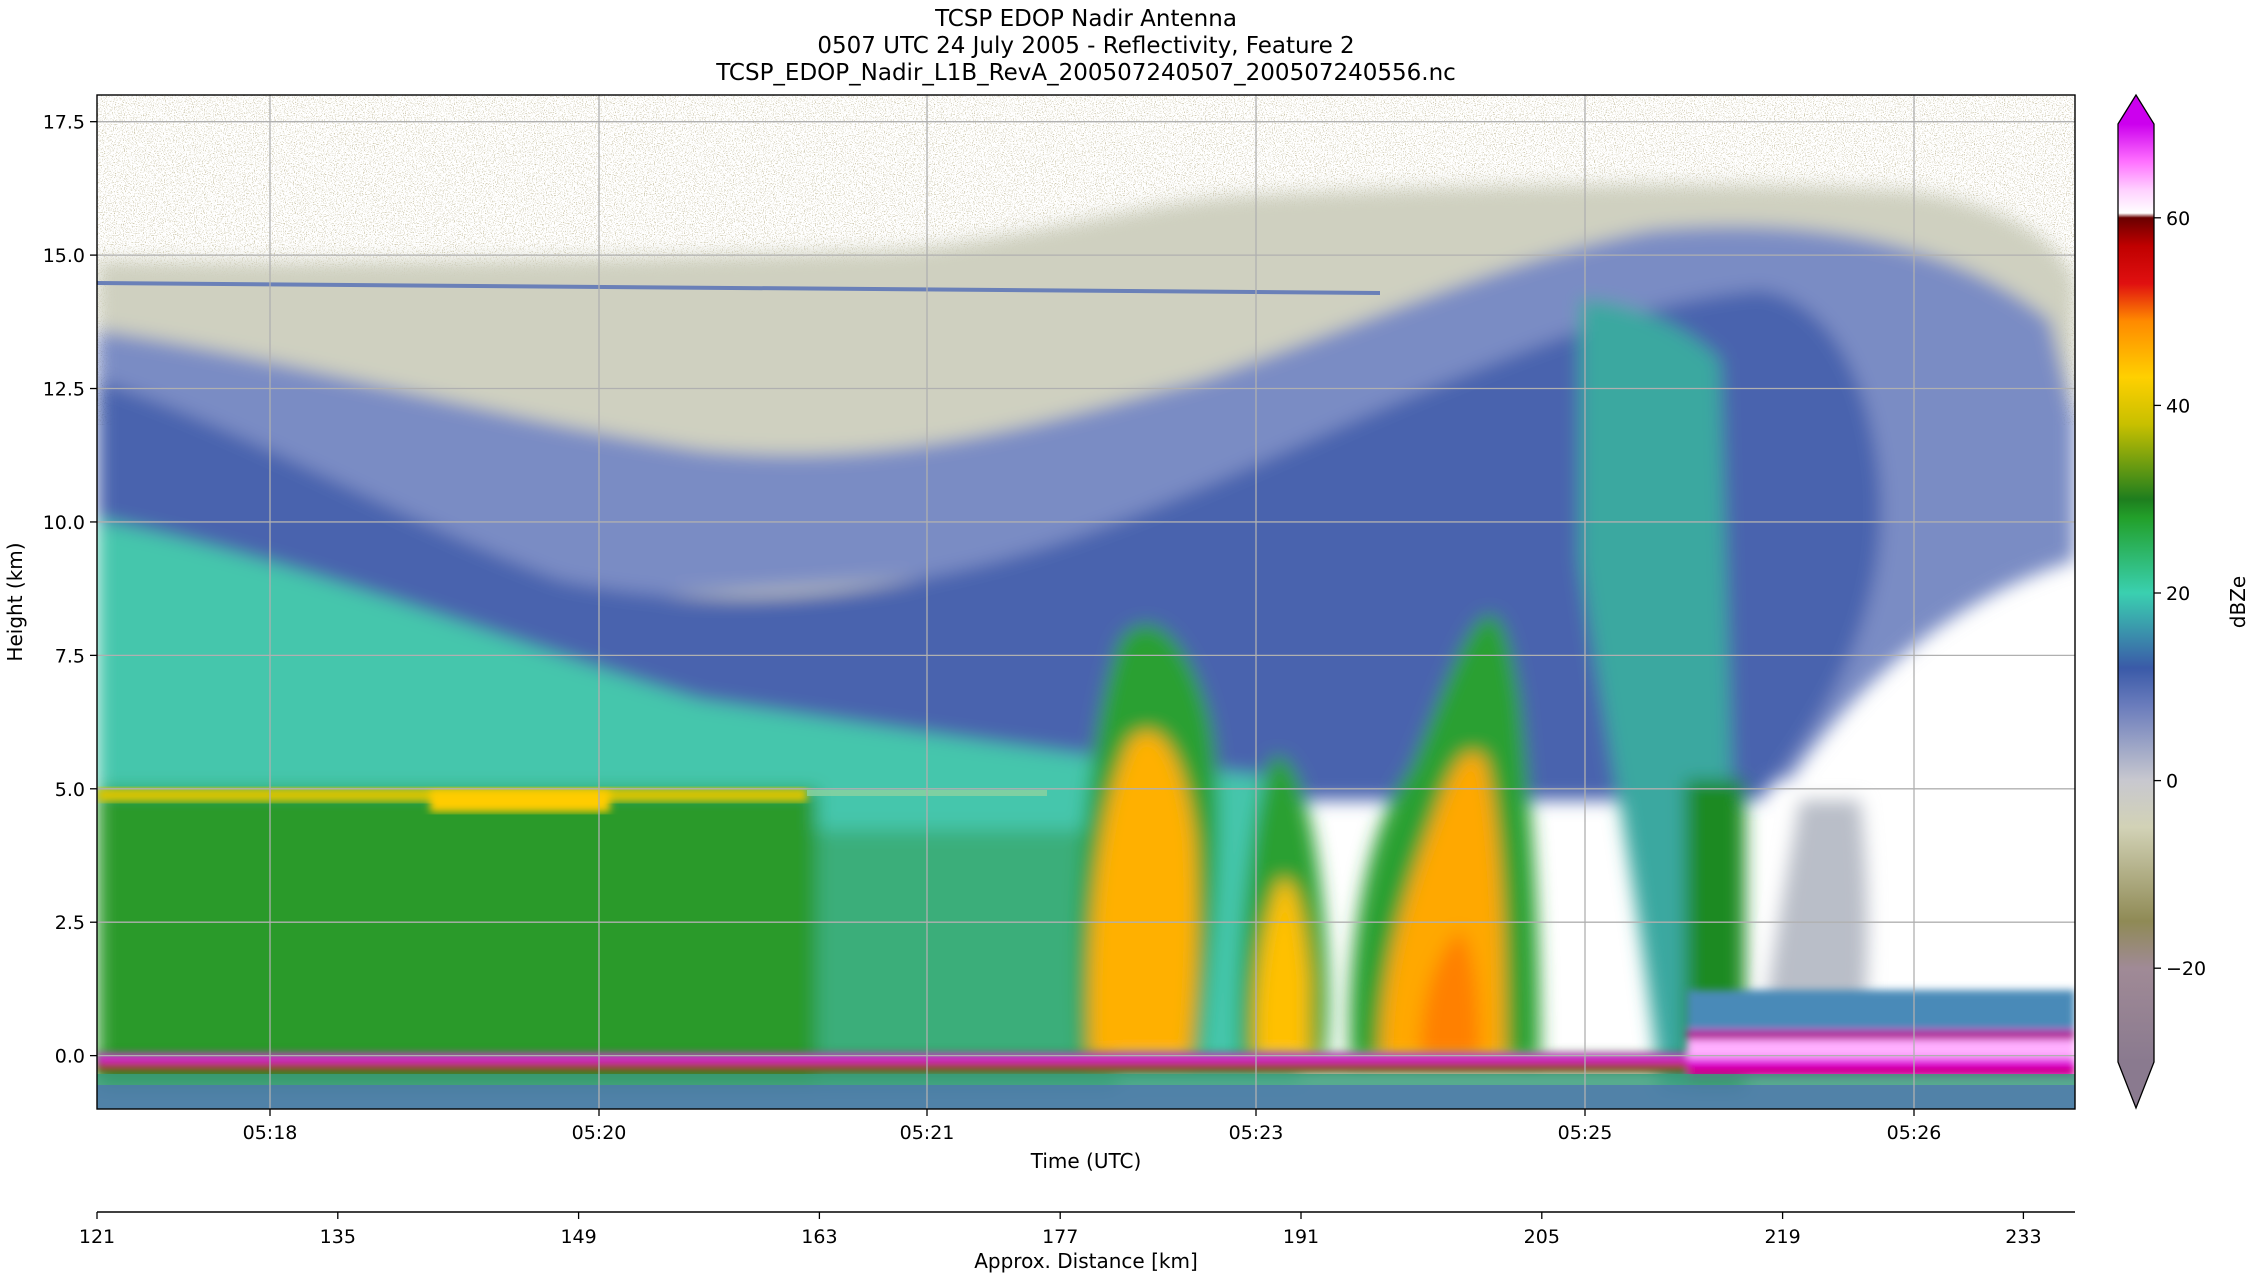 The image size is (2250, 1275). Describe the element at coordinates (927, 1133) in the screenshot. I see `x-tick-label: 05:21` at that location.